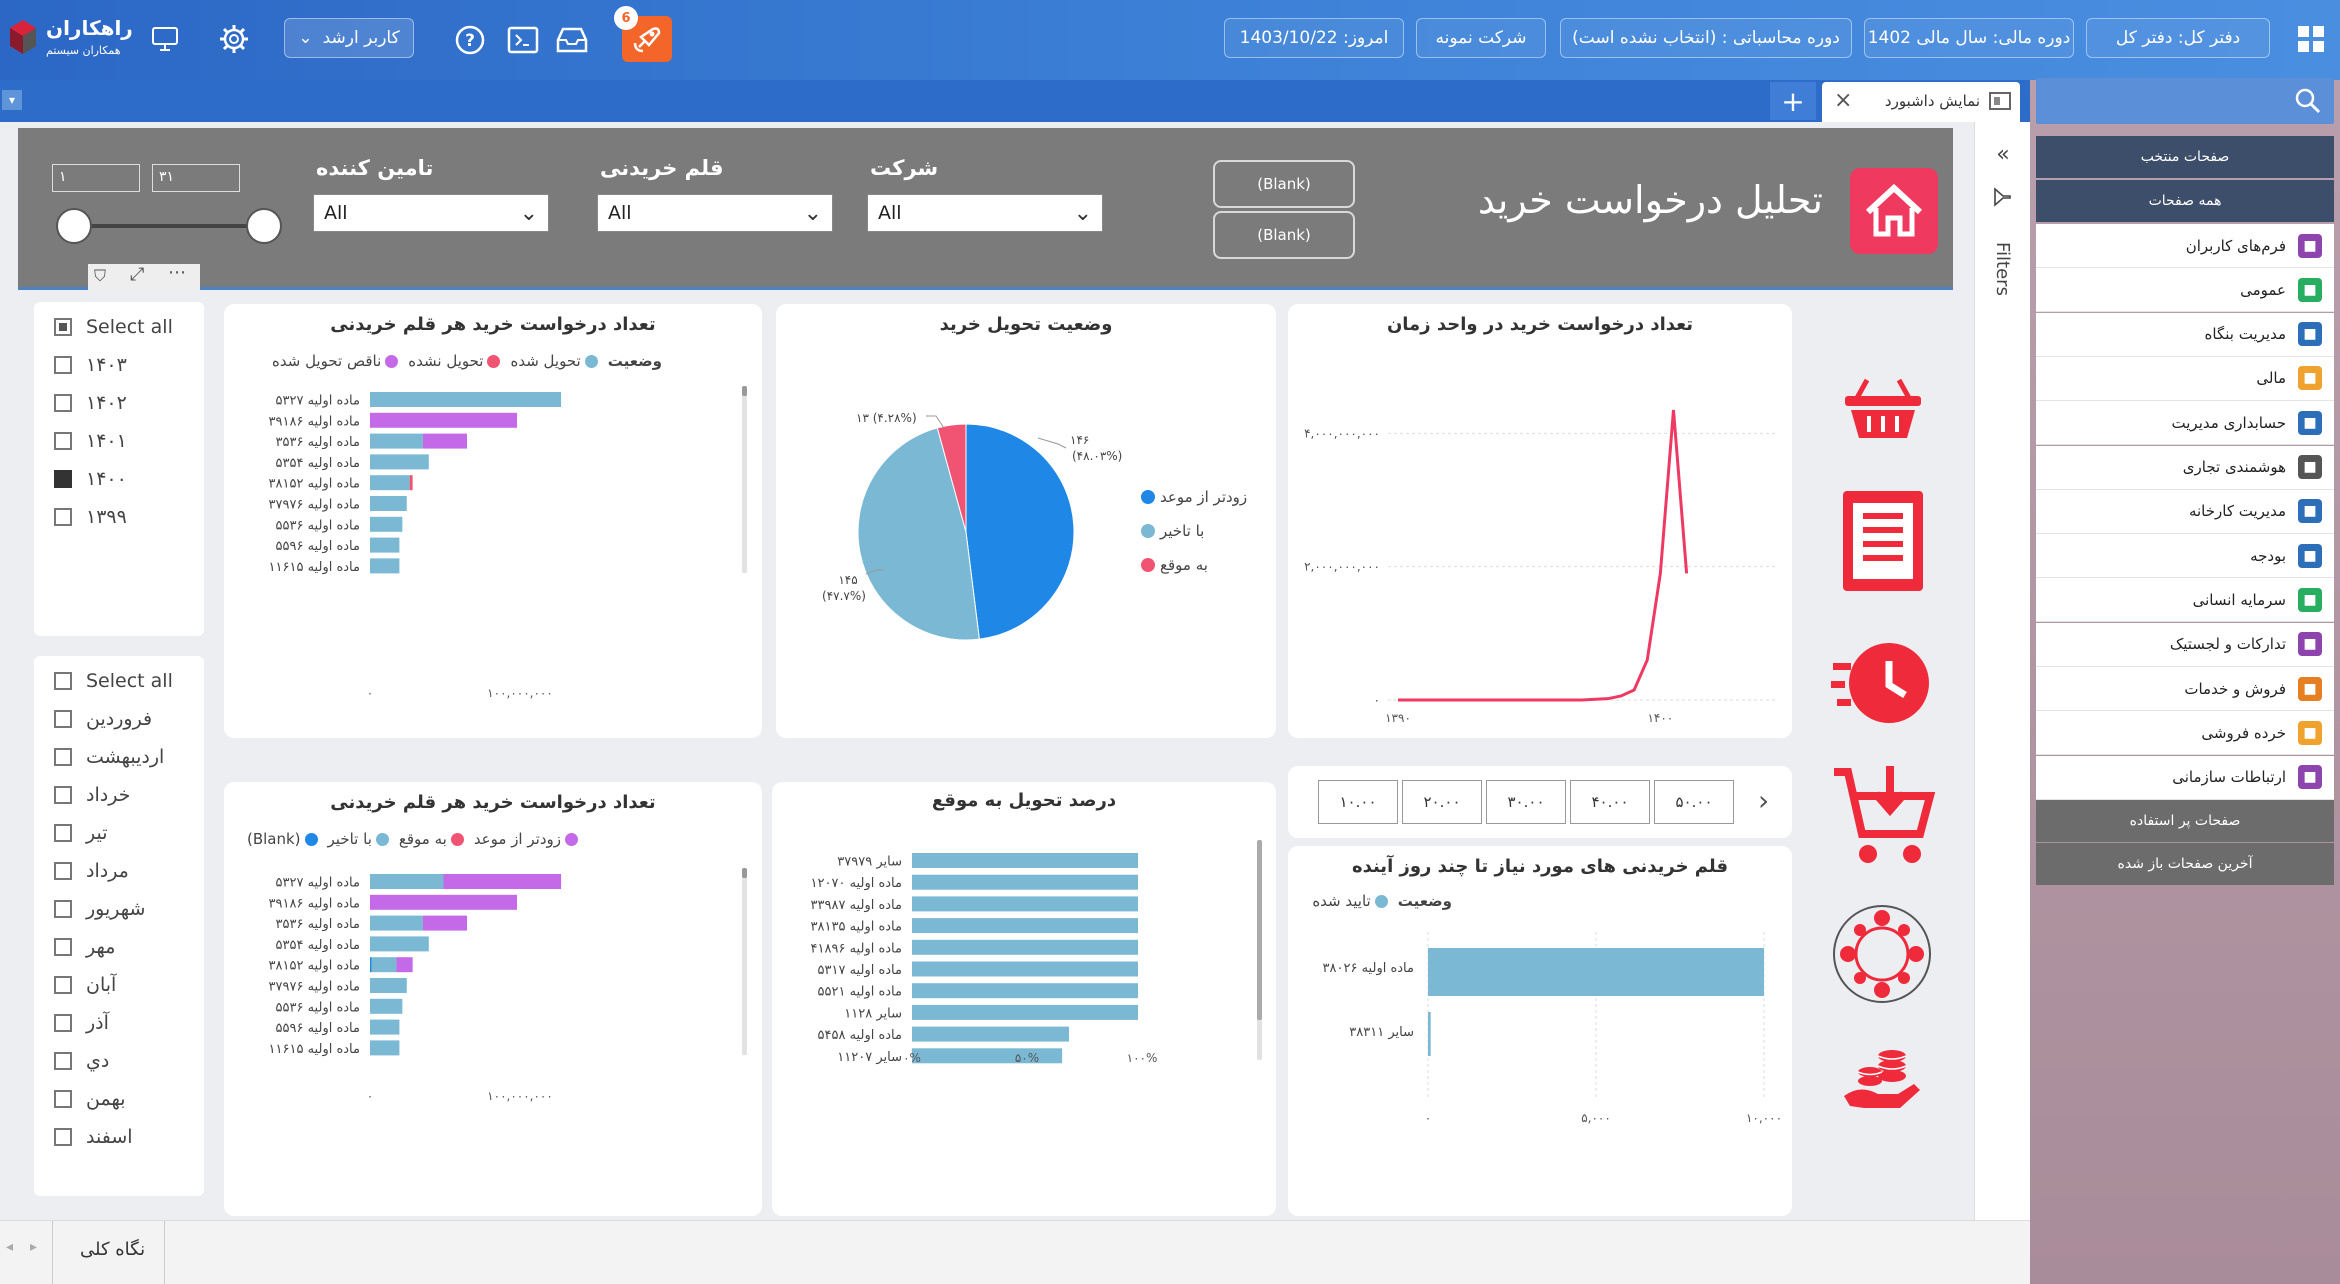  I want to click on page-tab-overview: نگاه کلی, so click(113, 1249).